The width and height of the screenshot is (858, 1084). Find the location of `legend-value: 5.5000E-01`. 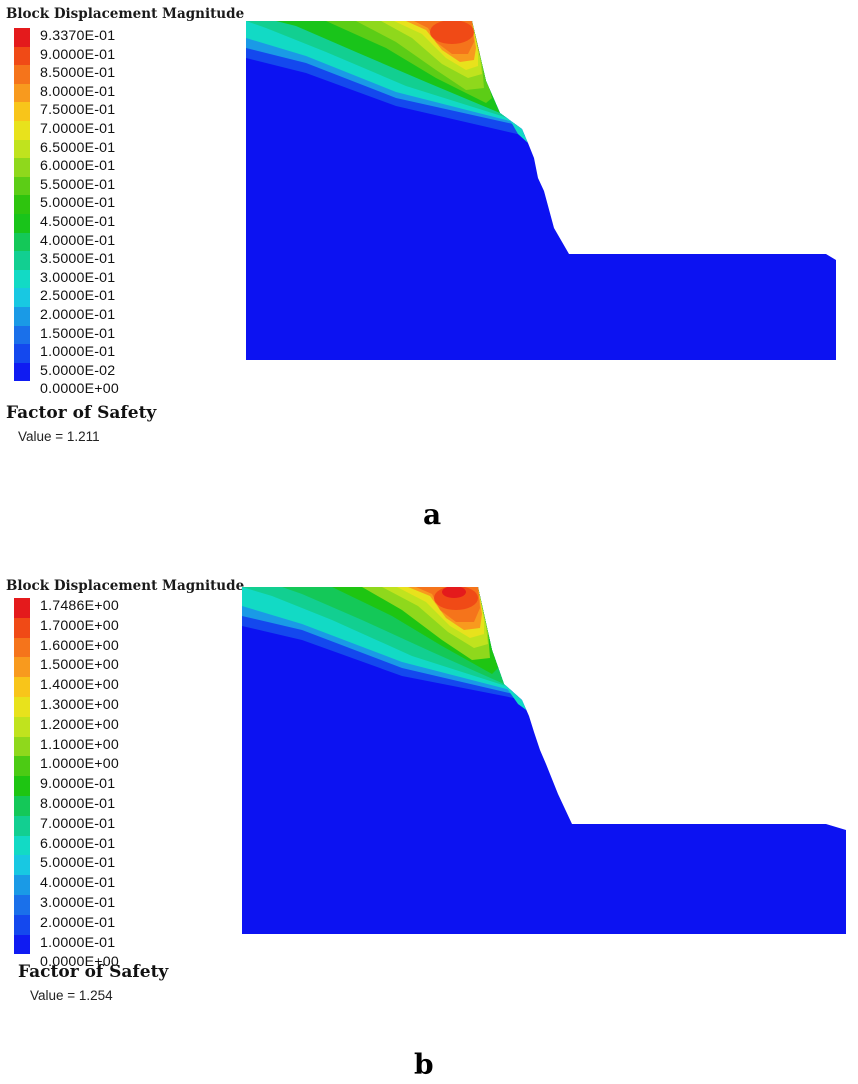

legend-value: 5.5000E-01 is located at coordinates (78, 184).